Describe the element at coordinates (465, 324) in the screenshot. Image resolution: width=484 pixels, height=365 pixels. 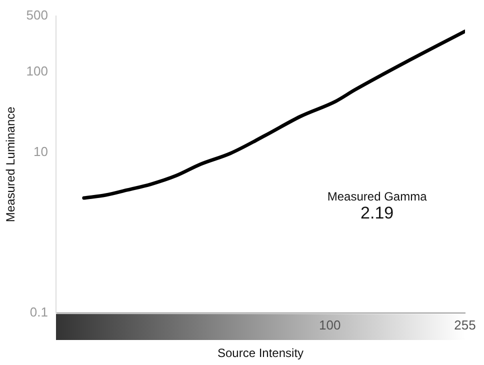
I see `x-tick-label: 255` at that location.